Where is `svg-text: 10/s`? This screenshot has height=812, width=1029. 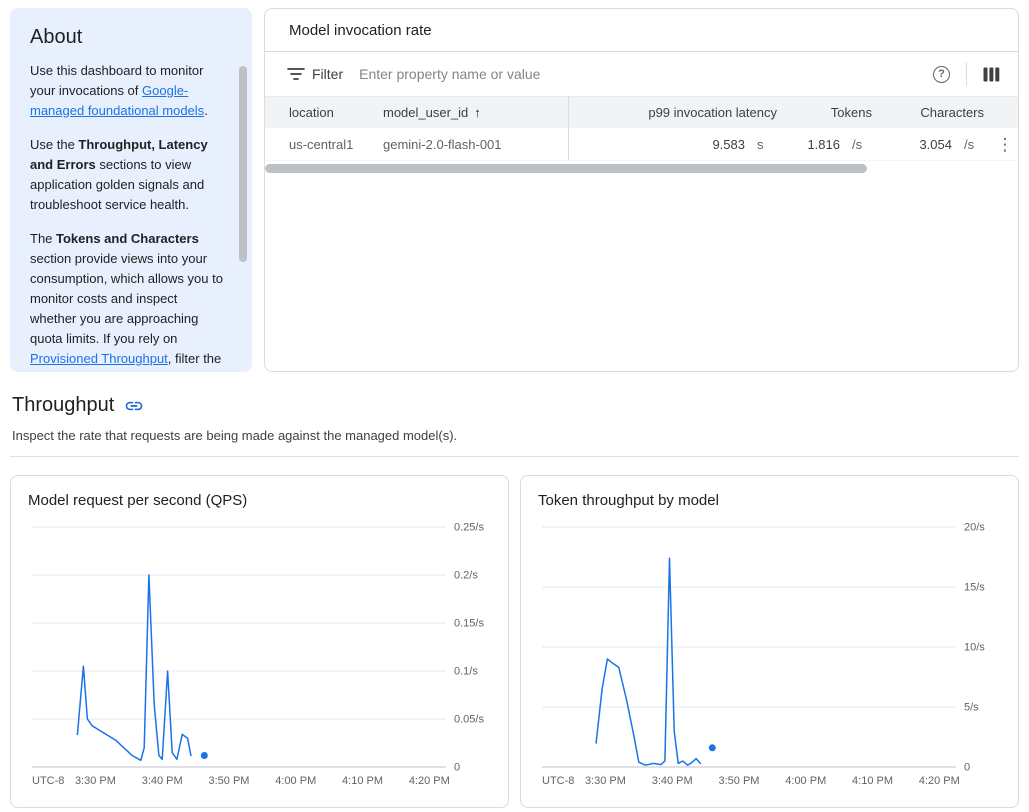
svg-text: 10/s is located at coordinates (974, 648).